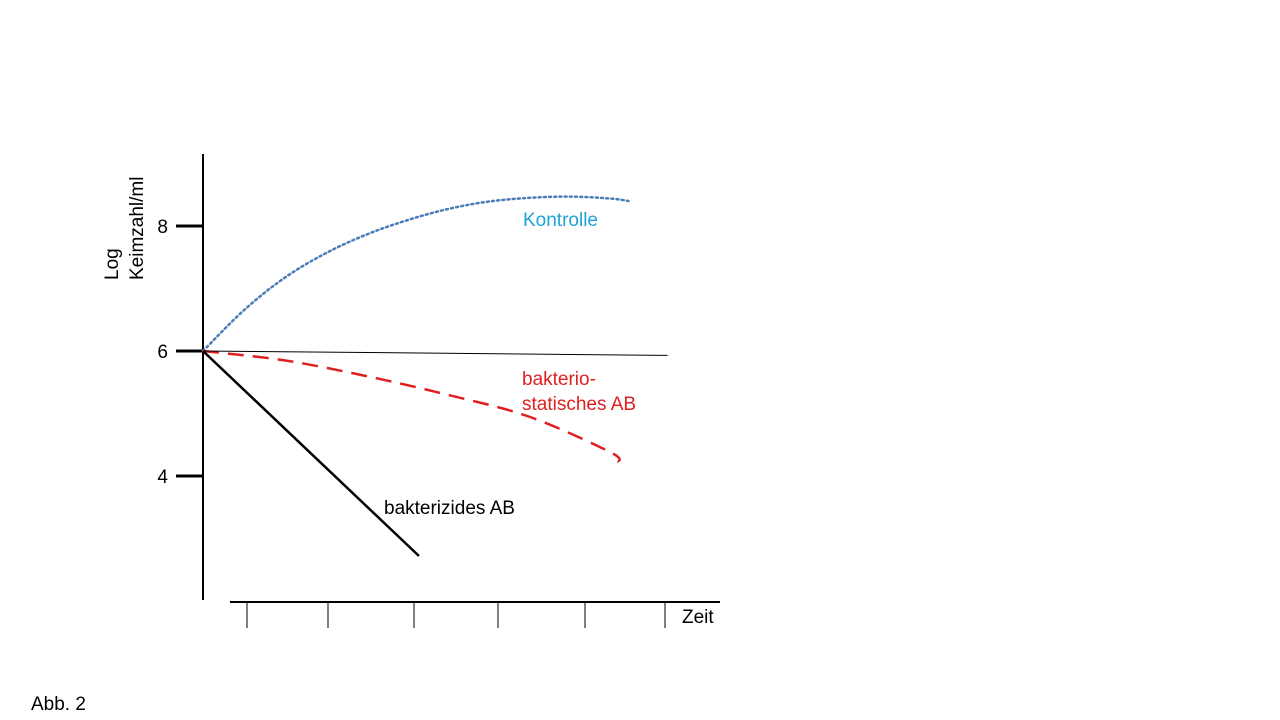  What do you see at coordinates (579, 404) in the screenshot?
I see `series-label-bakteriostatisch-line2: statisches AB` at bounding box center [579, 404].